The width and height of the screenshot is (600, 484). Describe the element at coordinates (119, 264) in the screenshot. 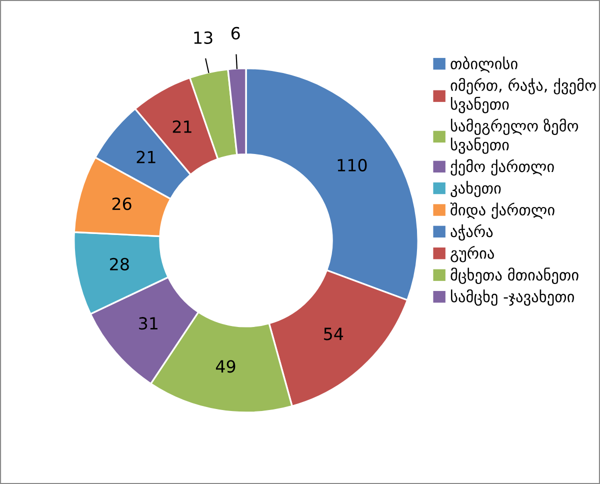

I see `data-label: 28` at that location.